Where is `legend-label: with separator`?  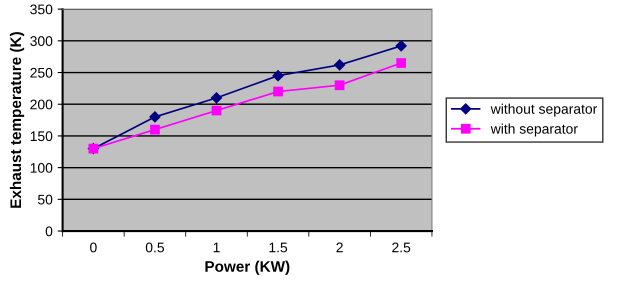
legend-label: with separator is located at coordinates (534, 130).